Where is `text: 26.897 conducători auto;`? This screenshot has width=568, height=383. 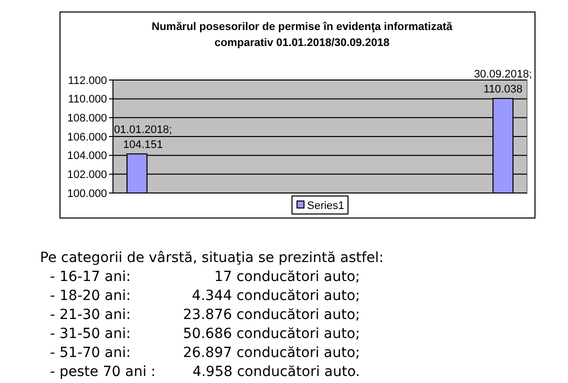
text: 26.897 conducători auto; is located at coordinates (271, 353).